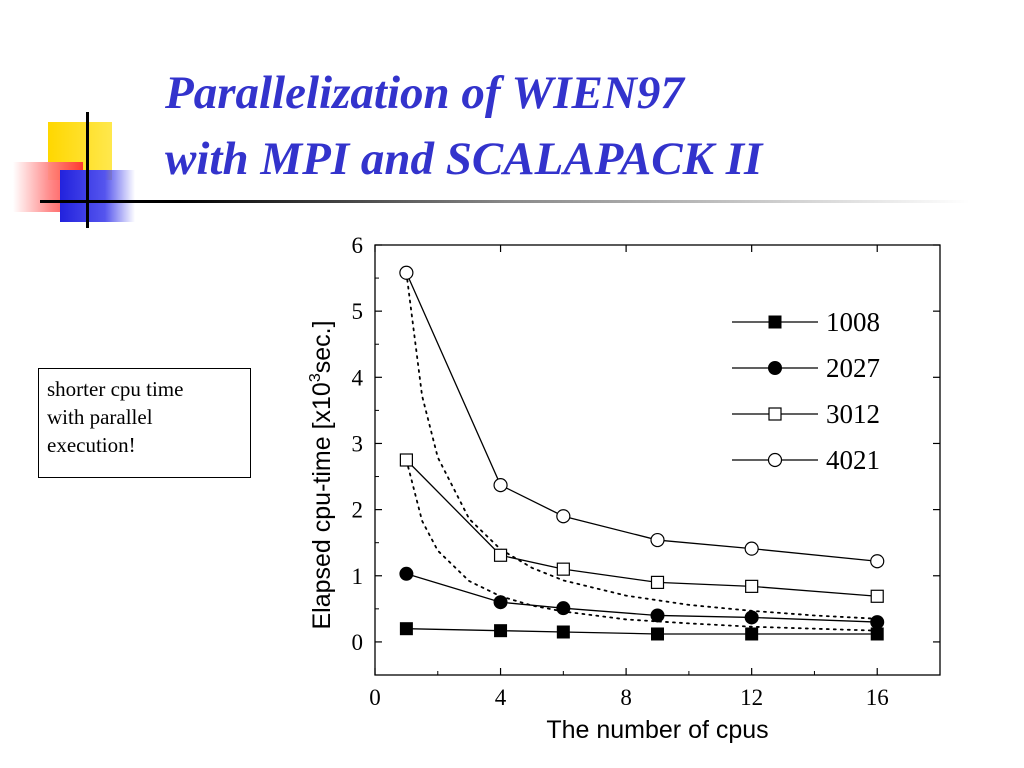 The width and height of the screenshot is (1024, 768). Describe the element at coordinates (375, 697) in the screenshot. I see `x-tick-label: 0` at that location.